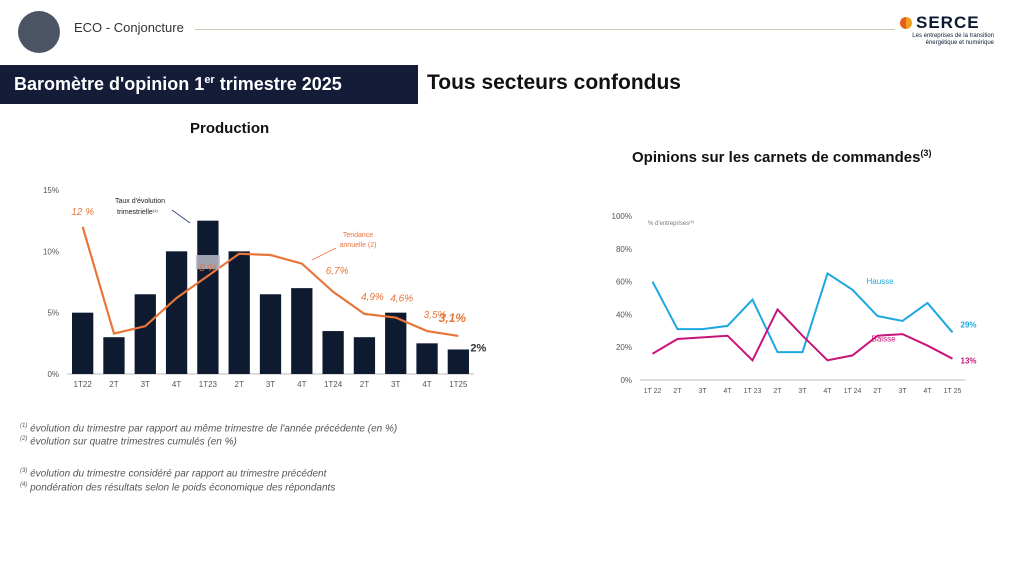 The image size is (1024, 576). I want to click on brand-name: SERCE, so click(948, 22).